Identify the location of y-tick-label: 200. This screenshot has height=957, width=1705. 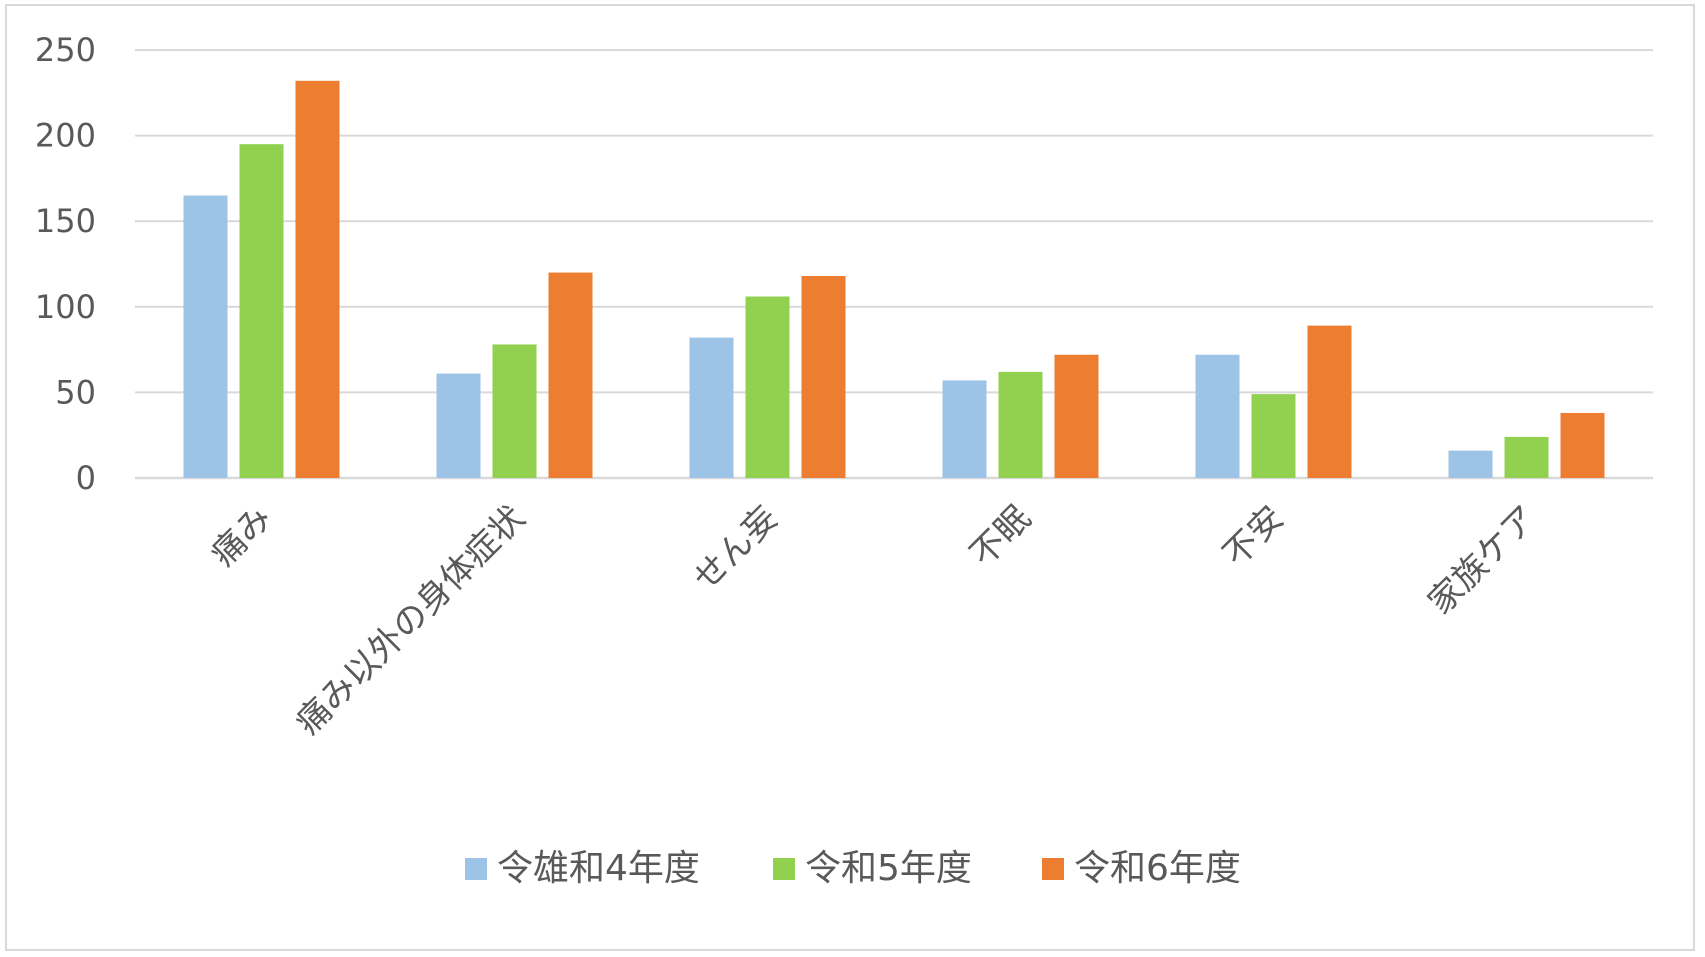
(65, 136).